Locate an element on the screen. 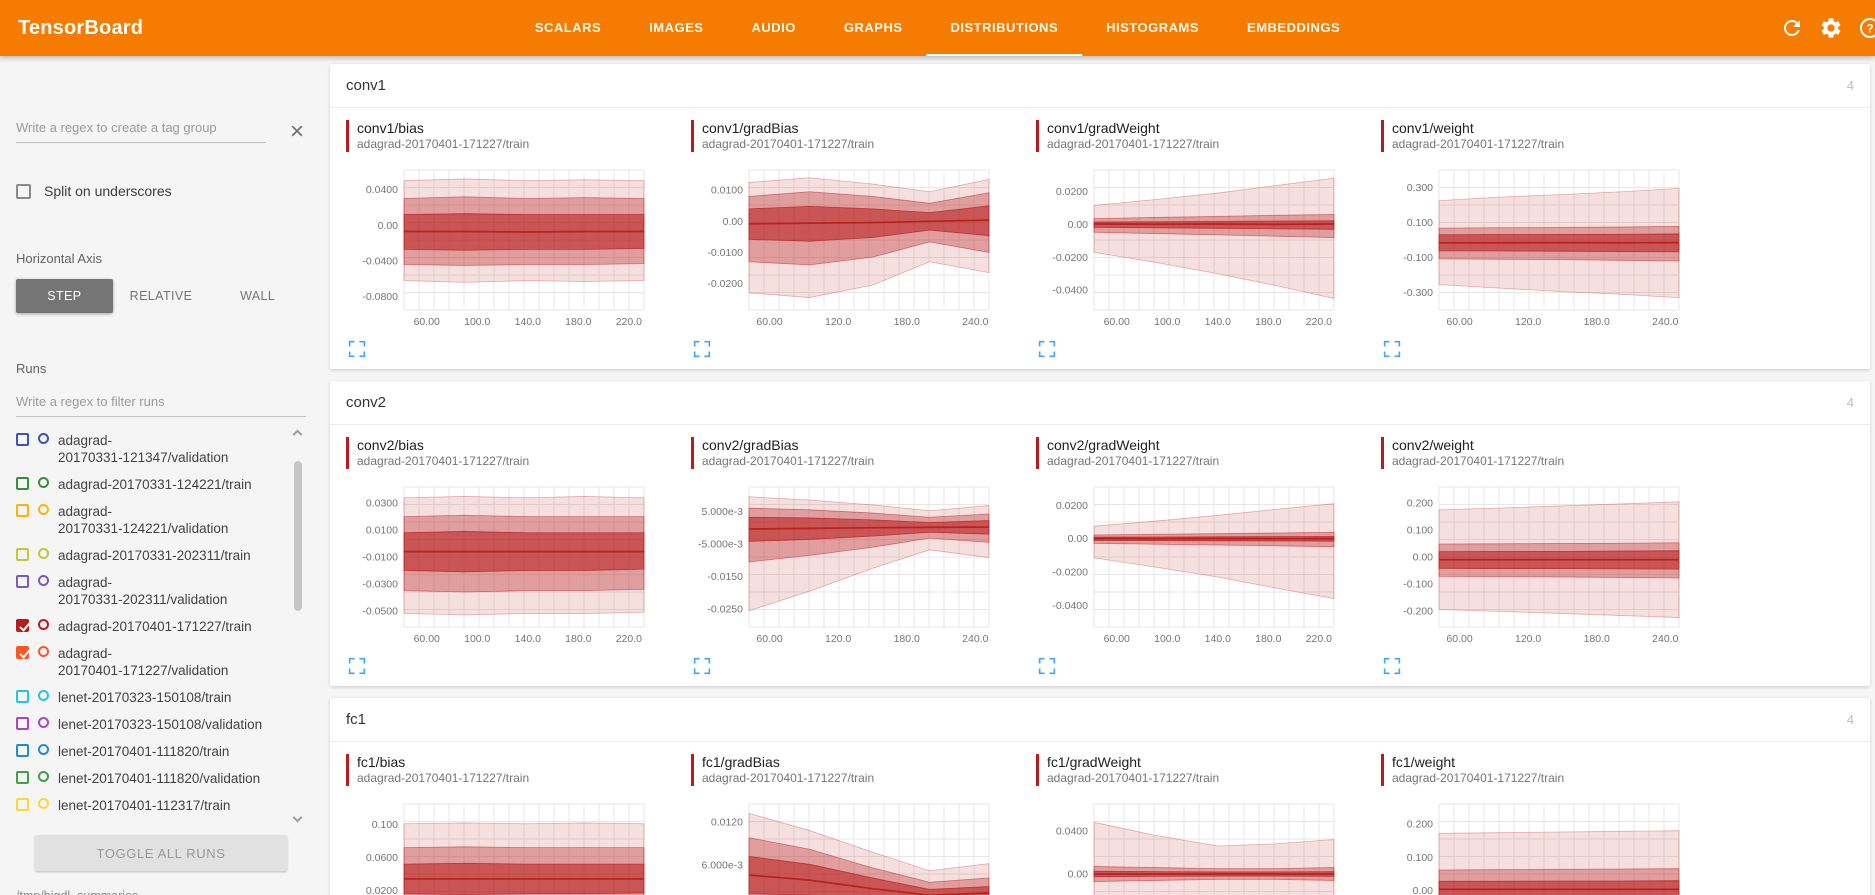 The width and height of the screenshot is (1875, 895). settings-gear-icon is located at coordinates (1831, 28).